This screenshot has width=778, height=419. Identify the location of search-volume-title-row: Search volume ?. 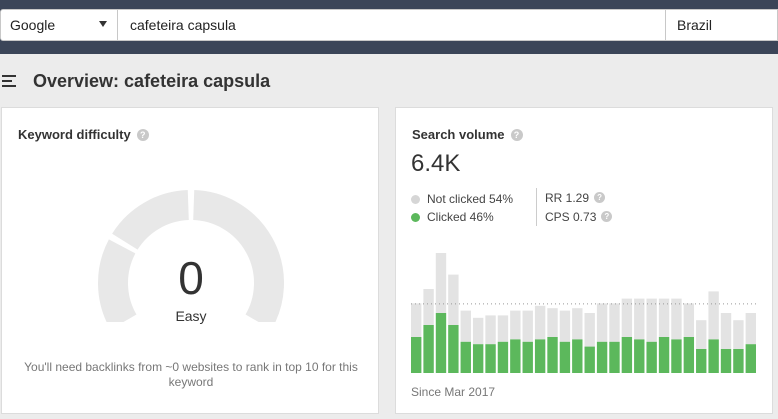
(467, 134).